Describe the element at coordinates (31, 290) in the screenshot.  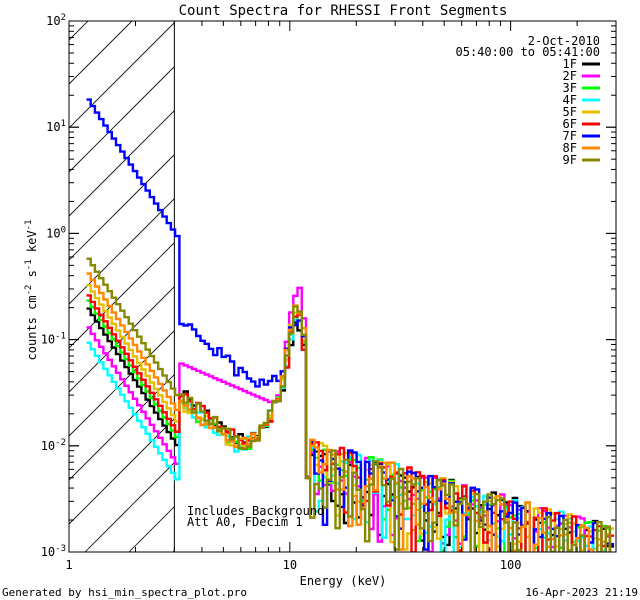
I see `y-axis-label: counts cm-2 s-1 keV-1` at that location.